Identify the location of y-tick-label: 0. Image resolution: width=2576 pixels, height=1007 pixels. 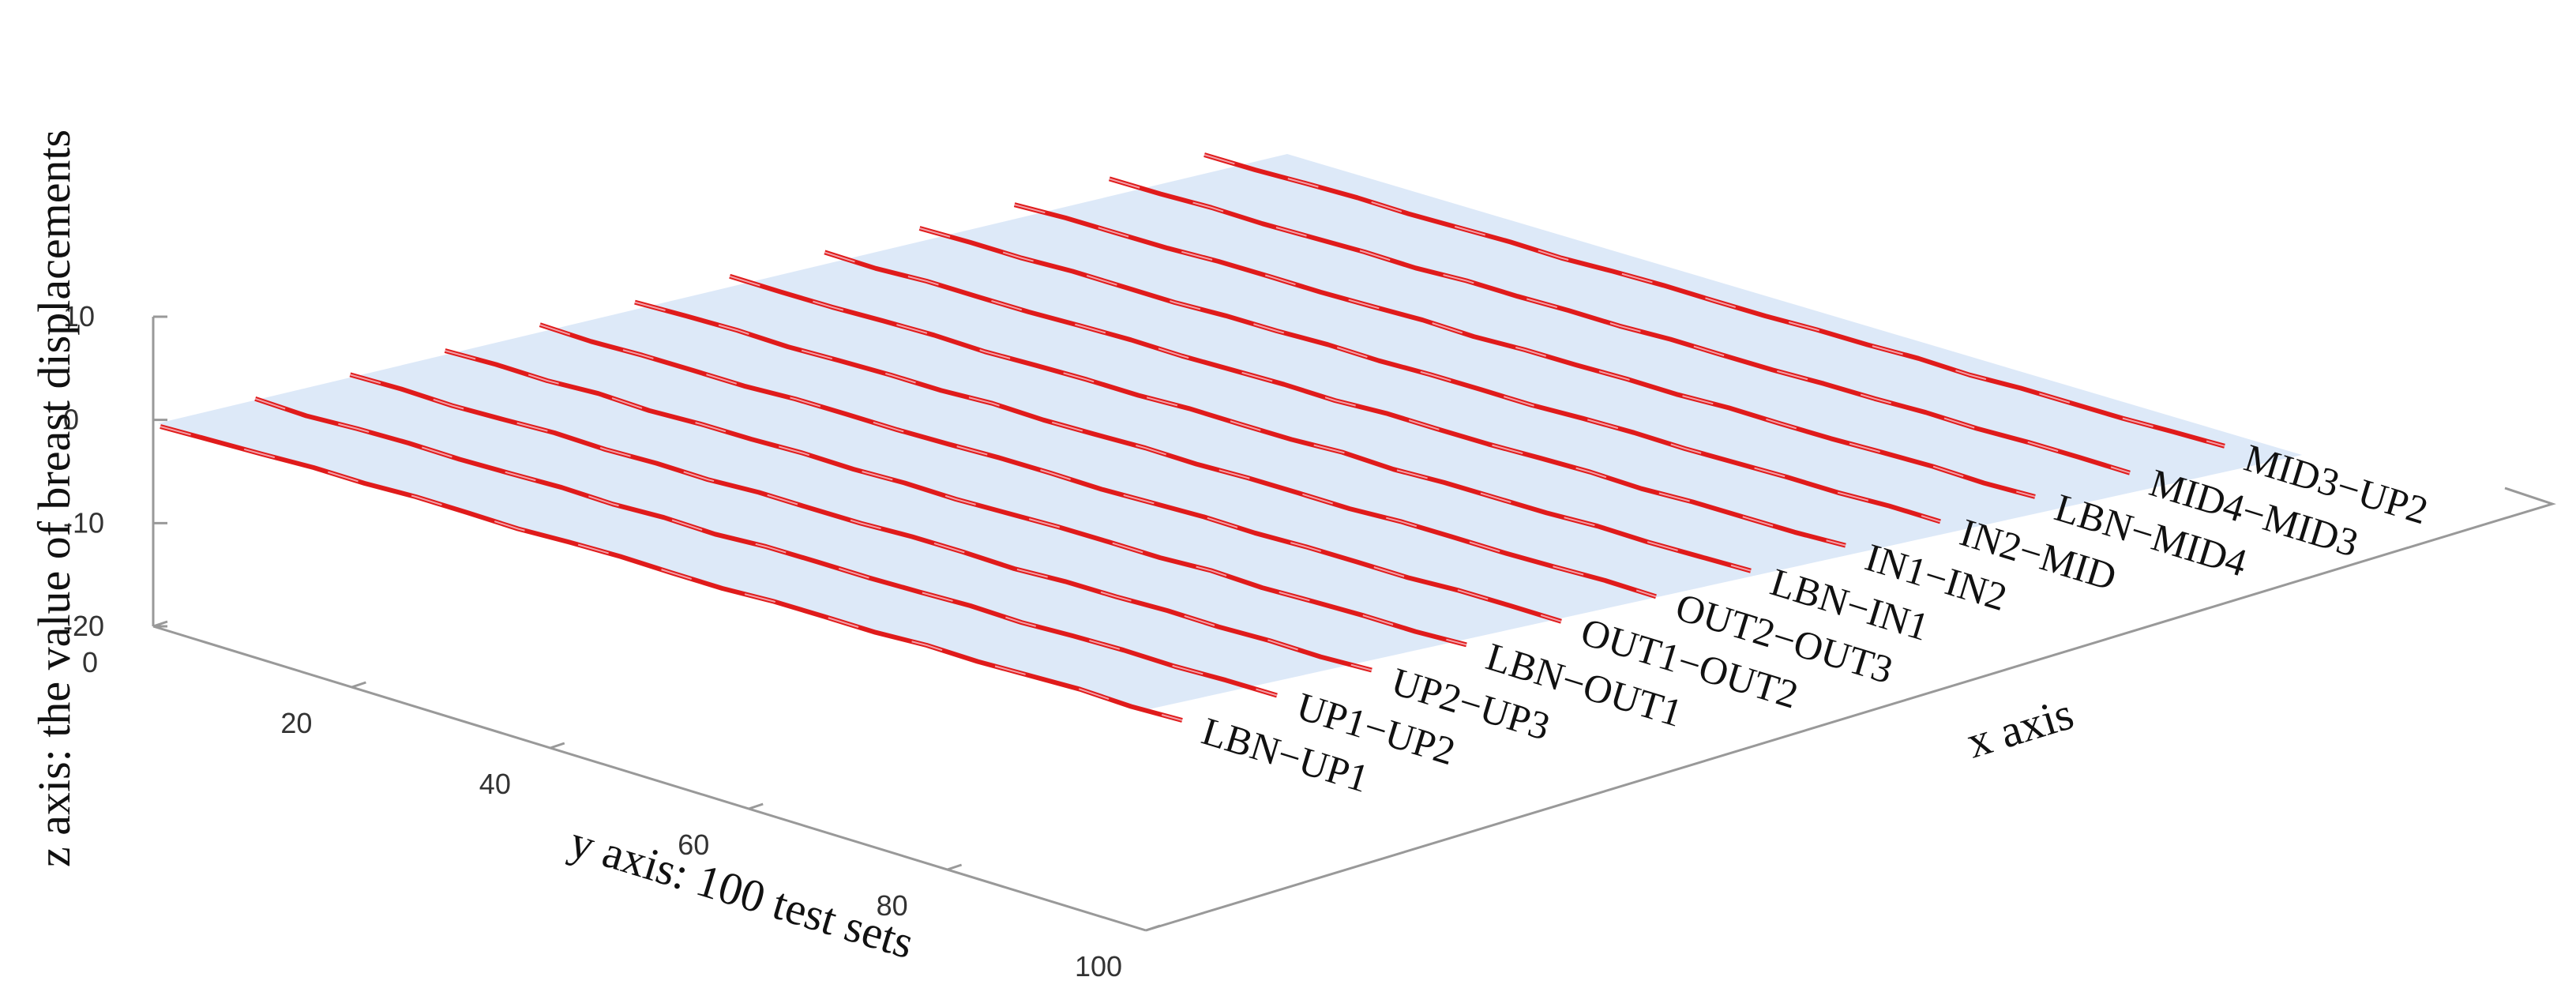
(90, 662).